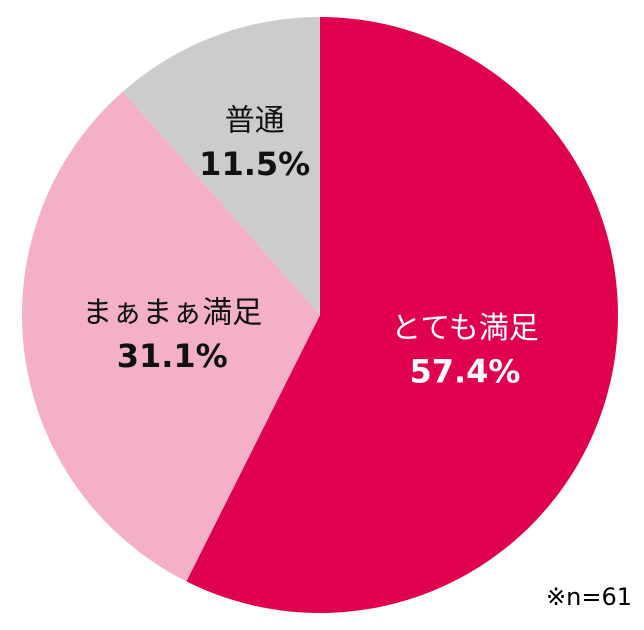  I want to click on pie-slice, so click(221, 166).